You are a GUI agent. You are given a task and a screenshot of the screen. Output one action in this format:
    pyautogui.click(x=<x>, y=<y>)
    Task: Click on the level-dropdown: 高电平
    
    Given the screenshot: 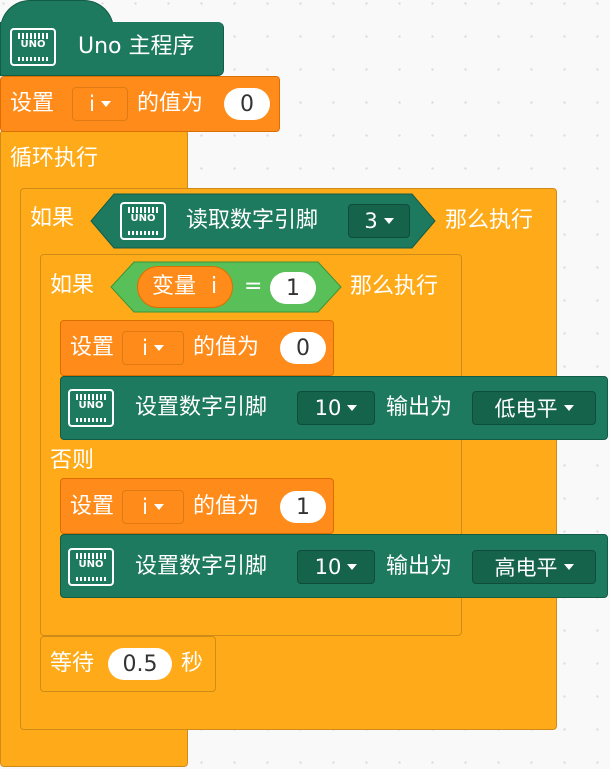 What is the action you would take?
    pyautogui.click(x=534, y=567)
    